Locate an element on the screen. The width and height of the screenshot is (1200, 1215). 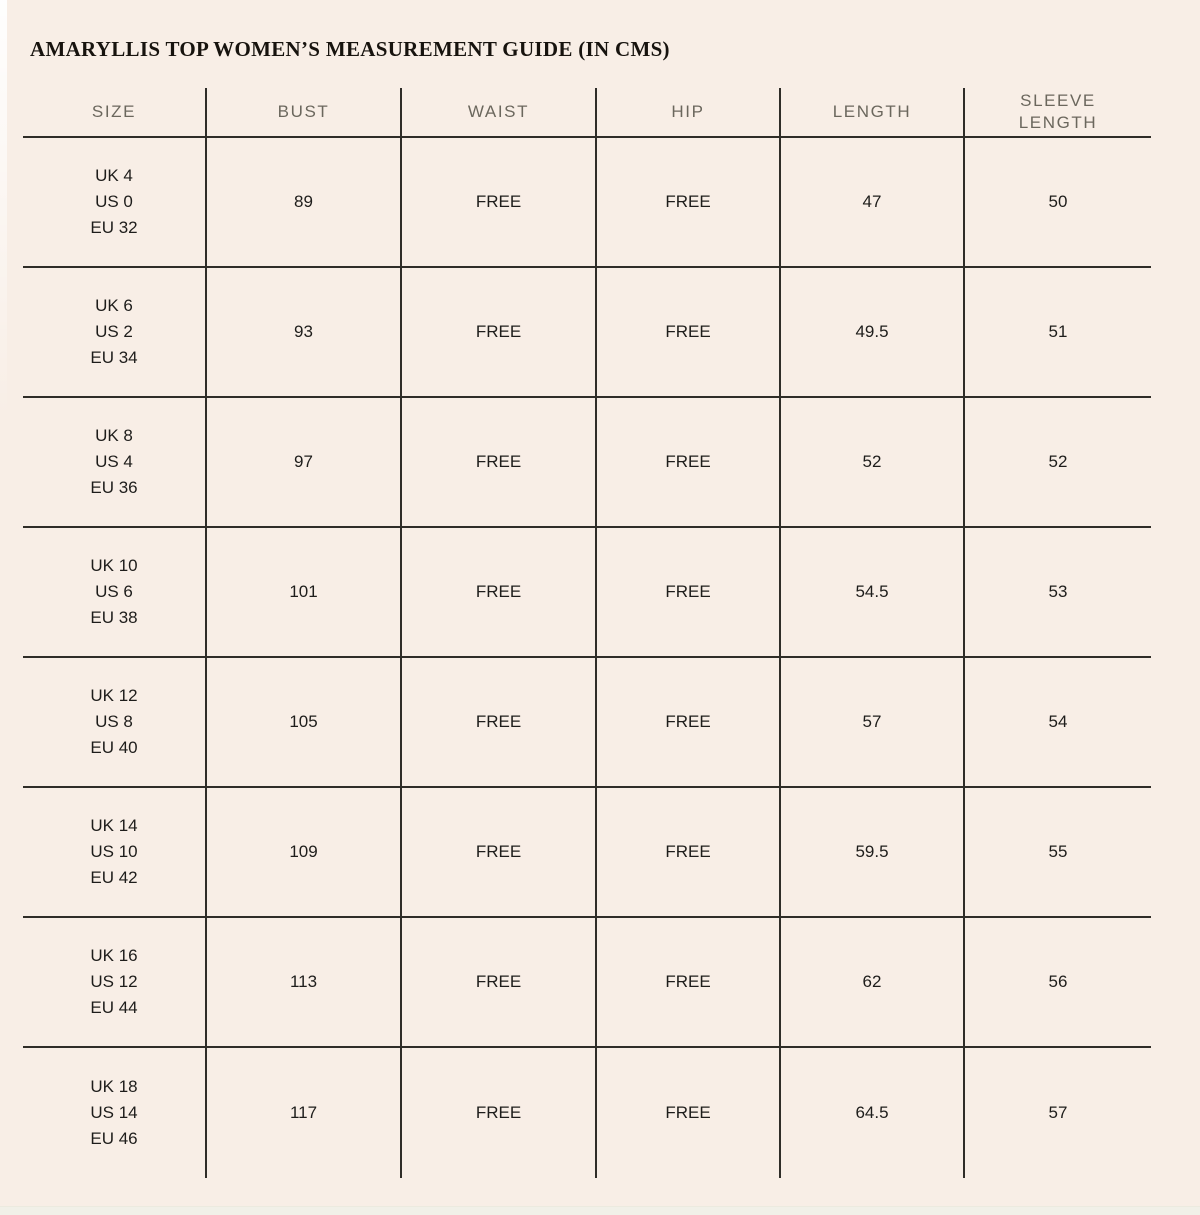
column-header-size: SIZE is located at coordinates (114, 111).